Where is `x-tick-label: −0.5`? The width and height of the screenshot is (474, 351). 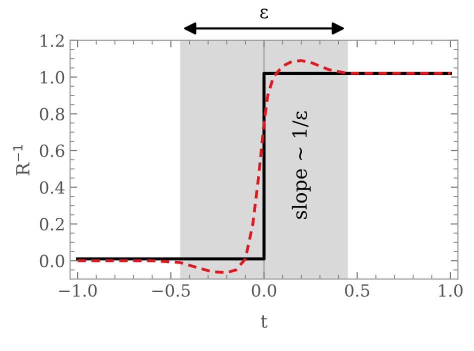 x-tick-label: −0.5 is located at coordinates (171, 290).